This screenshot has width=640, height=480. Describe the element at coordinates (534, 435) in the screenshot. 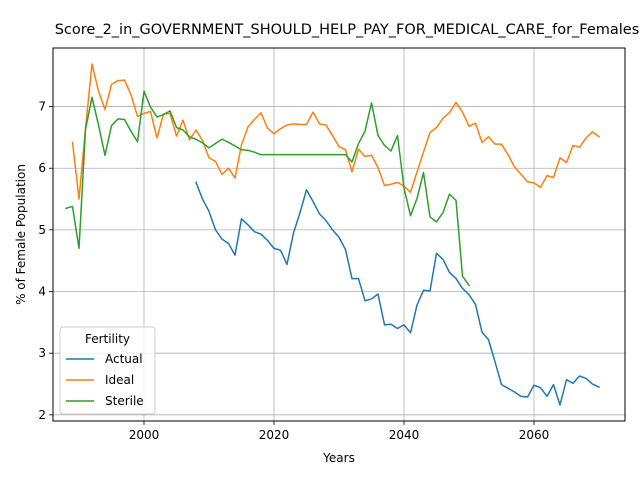

I see `x-tick-label: 2060` at that location.